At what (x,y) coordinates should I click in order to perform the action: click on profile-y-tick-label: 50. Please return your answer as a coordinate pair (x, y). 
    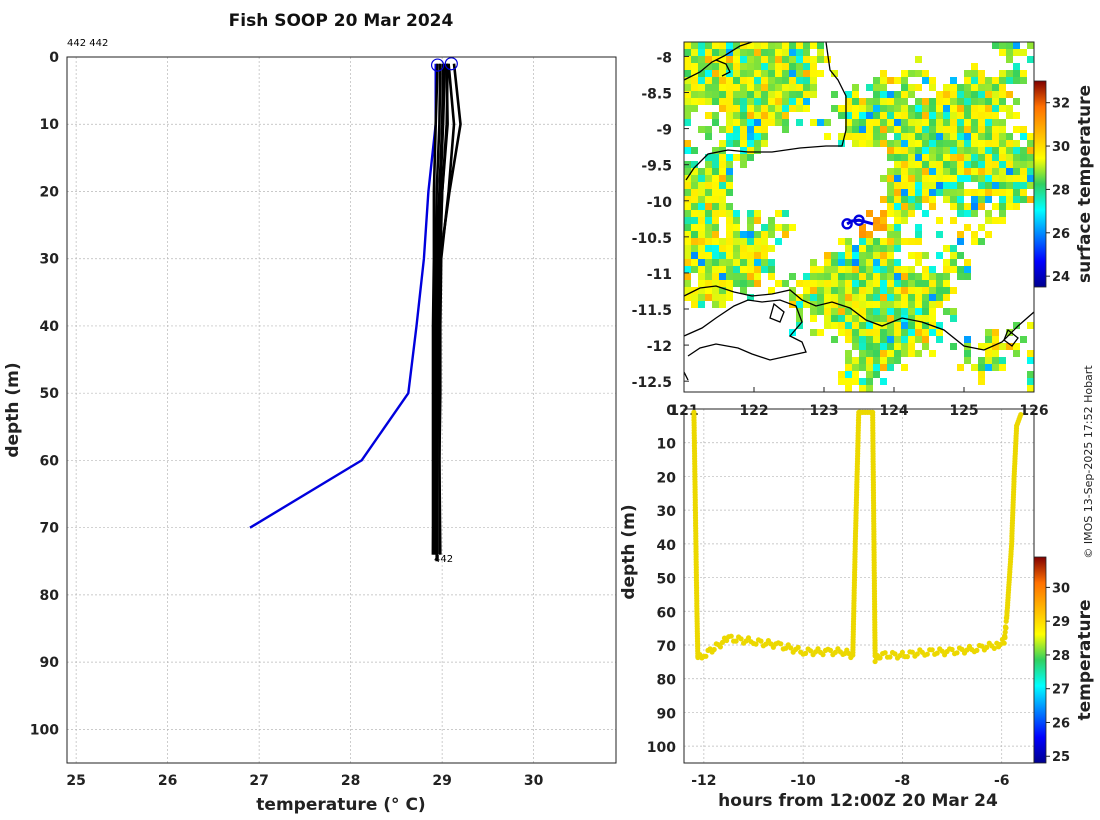
    Looking at the image, I should click on (50, 394).